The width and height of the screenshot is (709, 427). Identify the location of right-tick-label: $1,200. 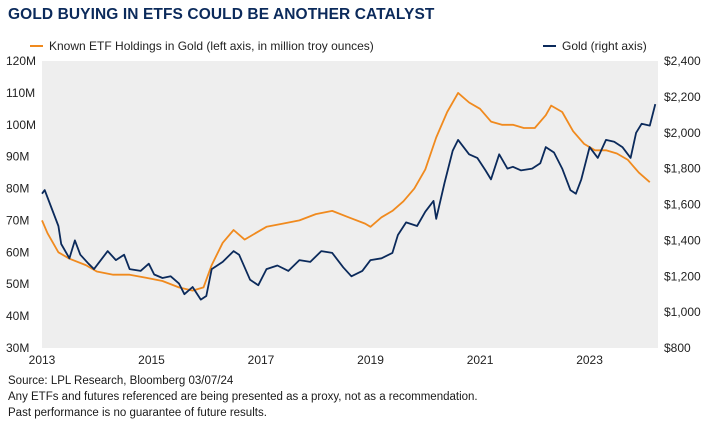
(682, 276).